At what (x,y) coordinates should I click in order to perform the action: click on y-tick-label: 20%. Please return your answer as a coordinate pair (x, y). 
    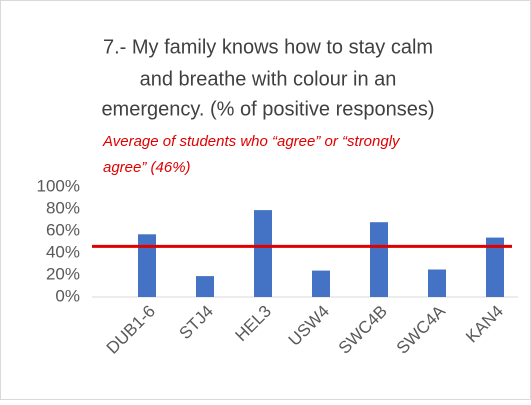
    Looking at the image, I should click on (63, 273).